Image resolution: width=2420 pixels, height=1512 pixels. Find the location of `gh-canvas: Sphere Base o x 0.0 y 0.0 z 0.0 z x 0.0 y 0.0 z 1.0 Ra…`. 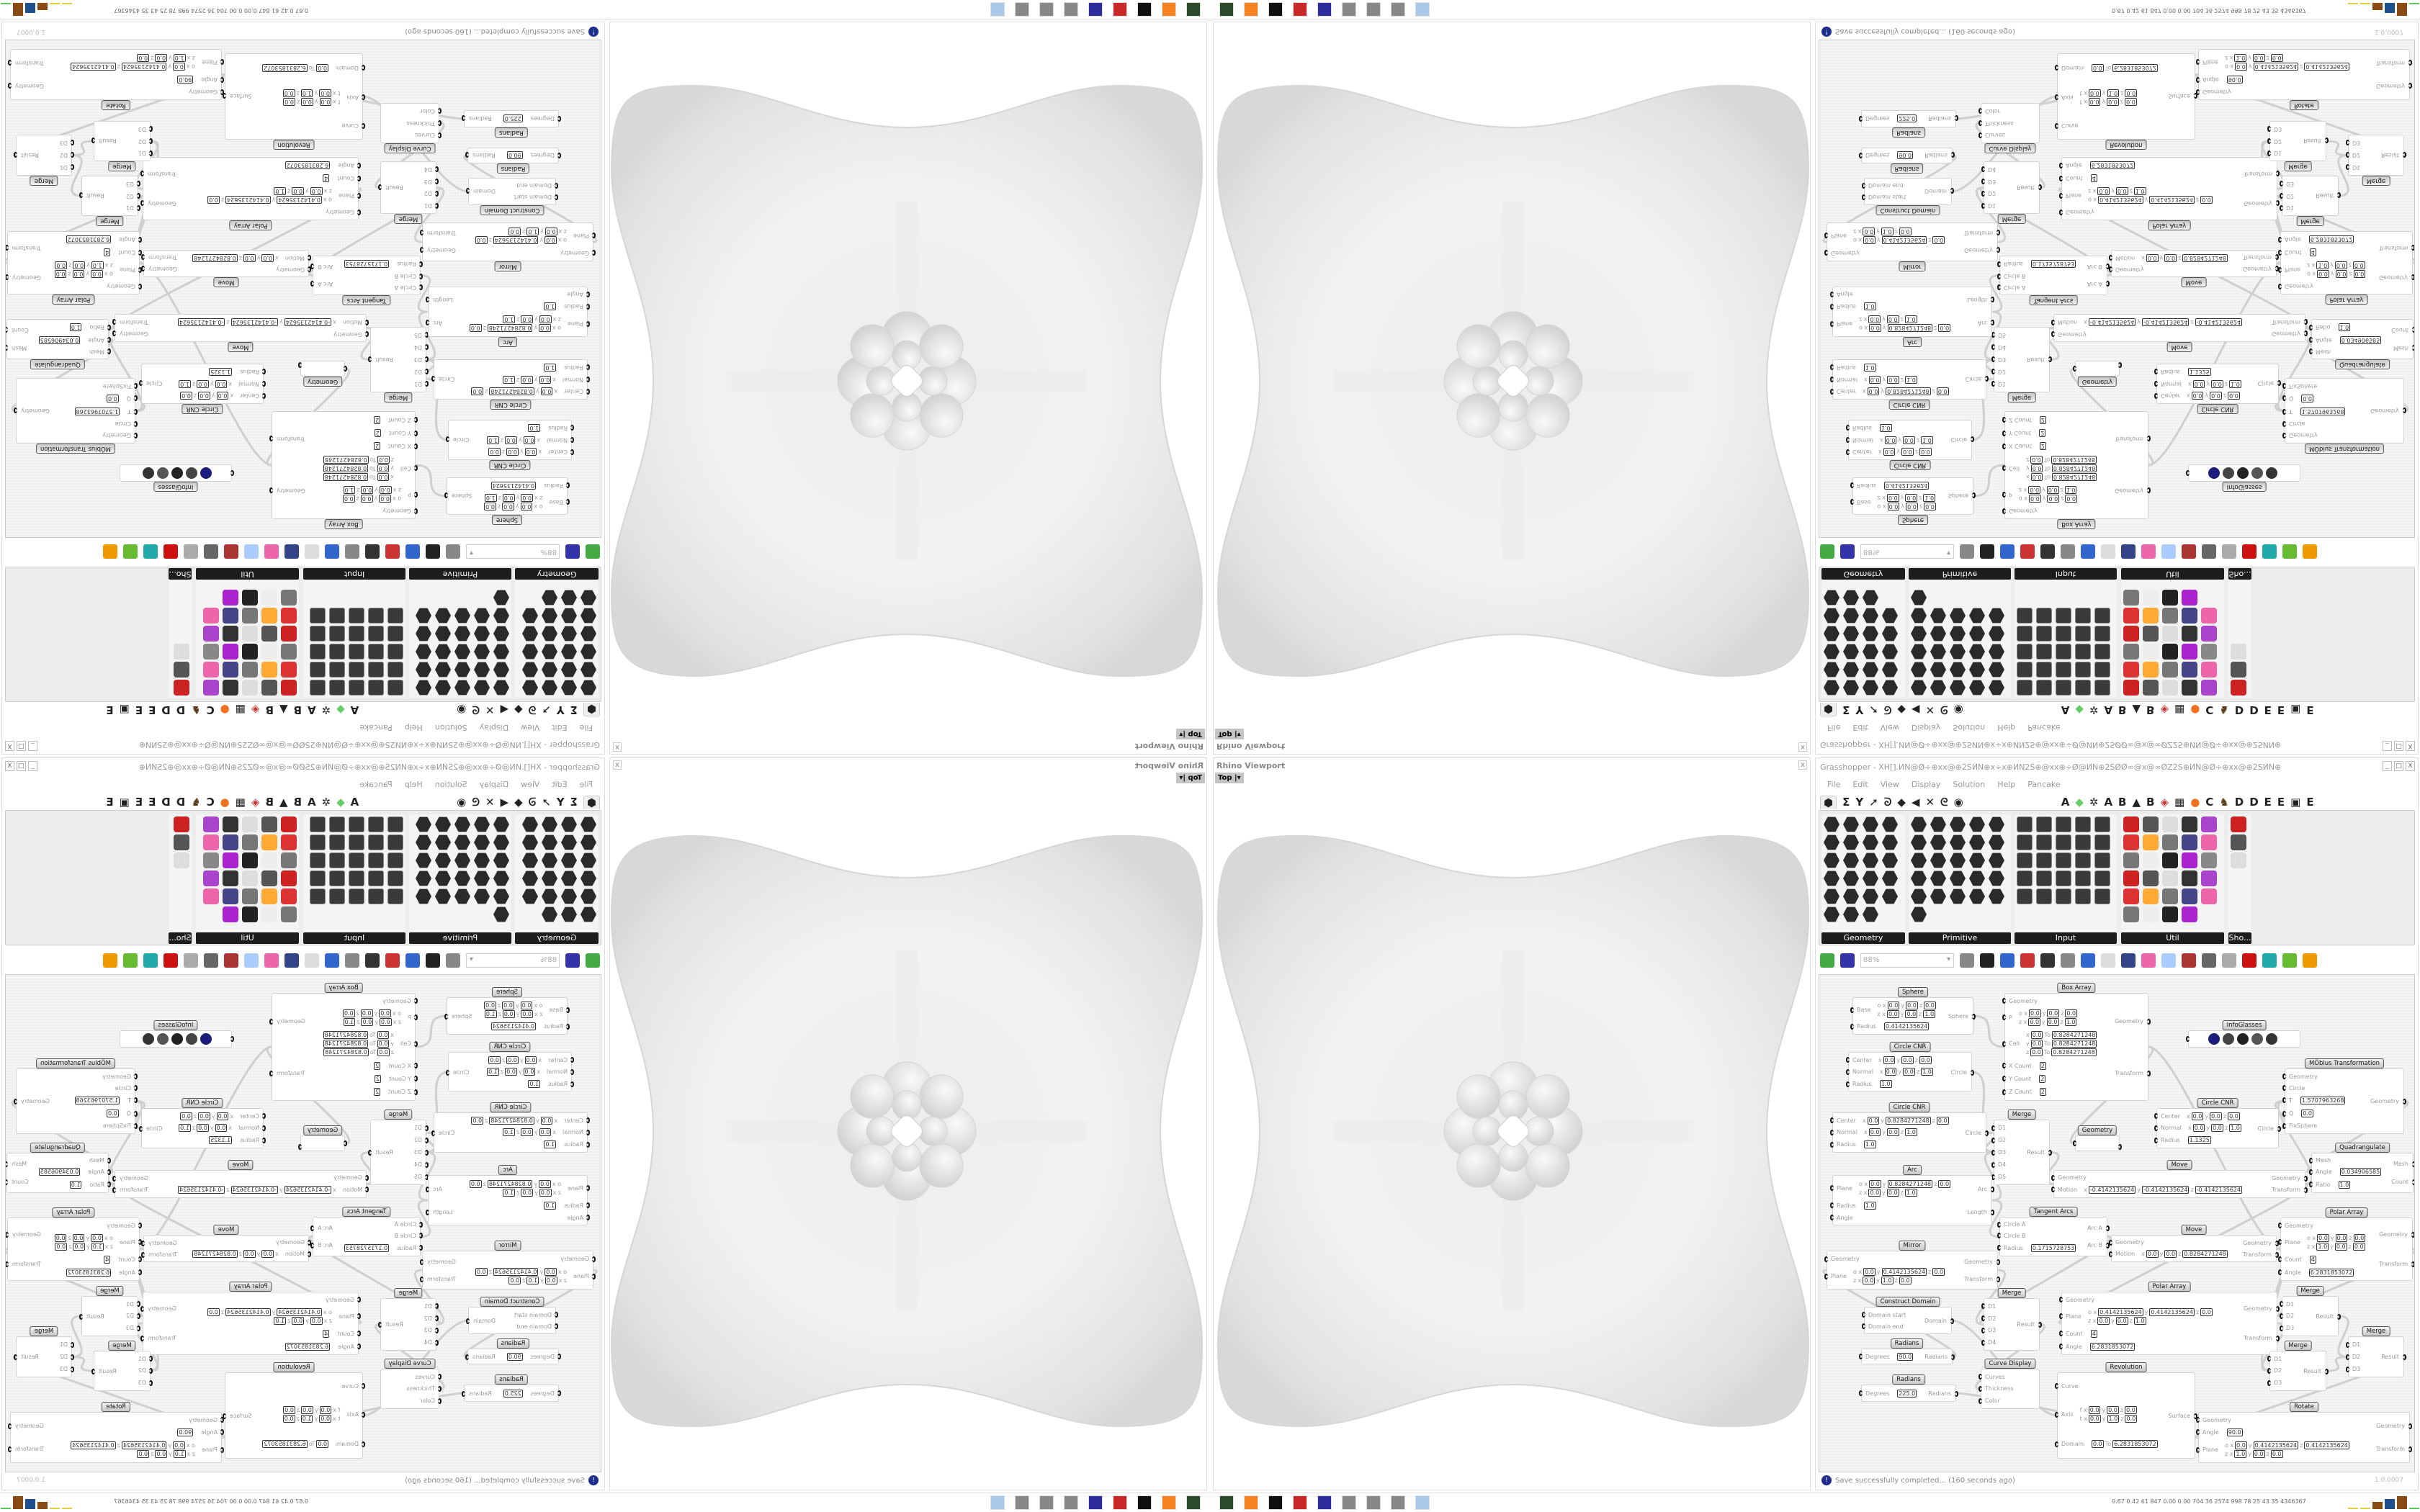

gh-canvas: Sphere Base o x 0.0 y 0.0 z 0.0 z x 0.0 y 0.0 z 1.0 Ra… is located at coordinates (303, 289).